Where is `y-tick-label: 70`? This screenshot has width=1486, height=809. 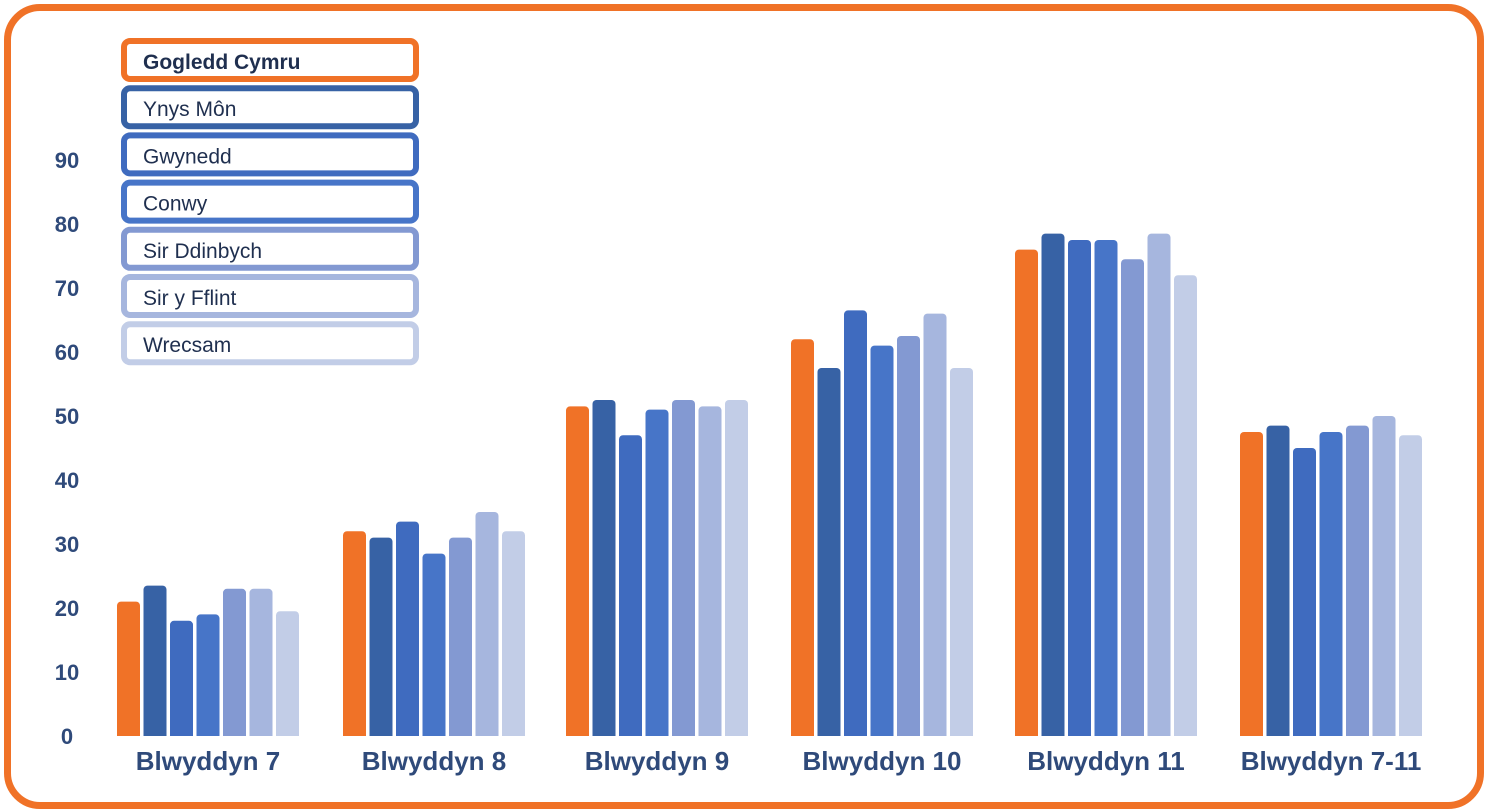 y-tick-label: 70 is located at coordinates (67, 288).